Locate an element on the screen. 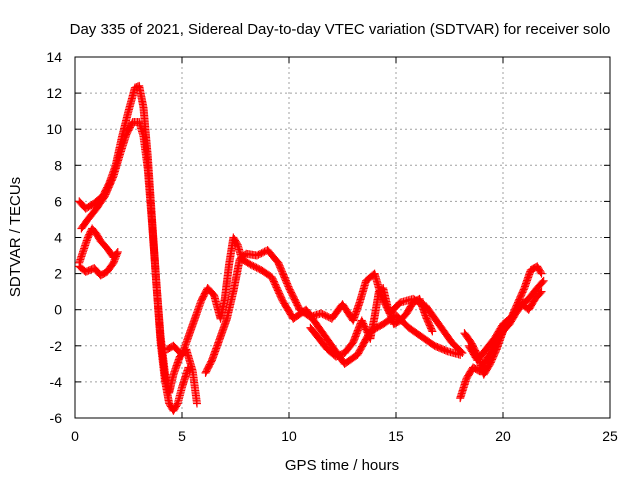 Image resolution: width=640 pixels, height=480 pixels. y-tick-label: -4 is located at coordinates (56, 382).